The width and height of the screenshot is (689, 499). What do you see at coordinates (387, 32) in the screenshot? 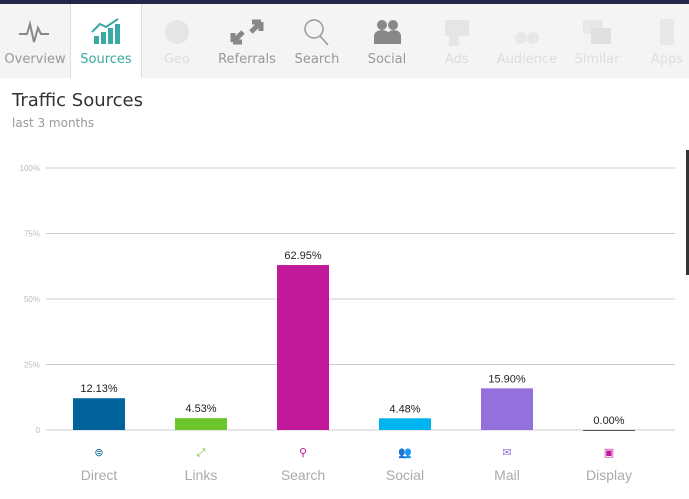
I see `people-icon` at bounding box center [387, 32].